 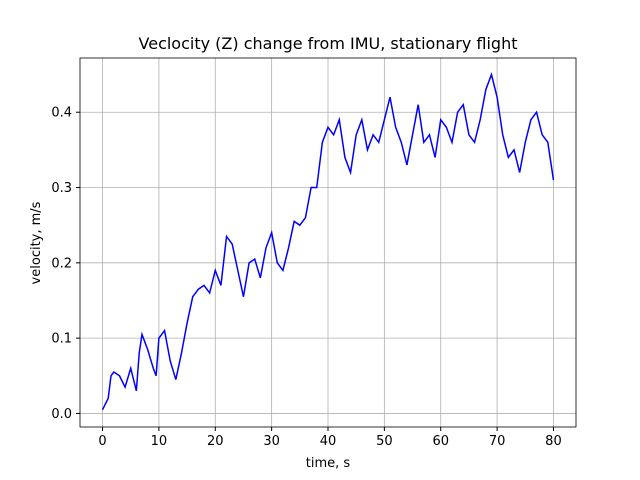 What do you see at coordinates (328, 463) in the screenshot?
I see `x-axis-label: time, s` at bounding box center [328, 463].